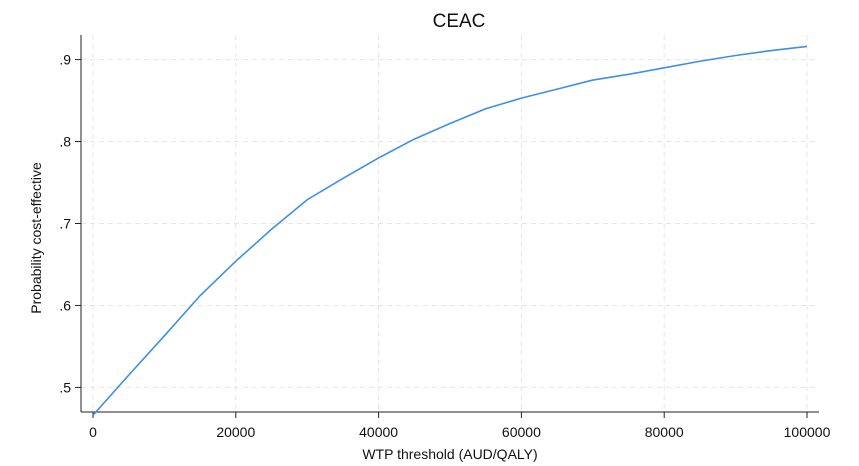  What do you see at coordinates (65, 224) in the screenshot?
I see `y-tick-label: .7` at bounding box center [65, 224].